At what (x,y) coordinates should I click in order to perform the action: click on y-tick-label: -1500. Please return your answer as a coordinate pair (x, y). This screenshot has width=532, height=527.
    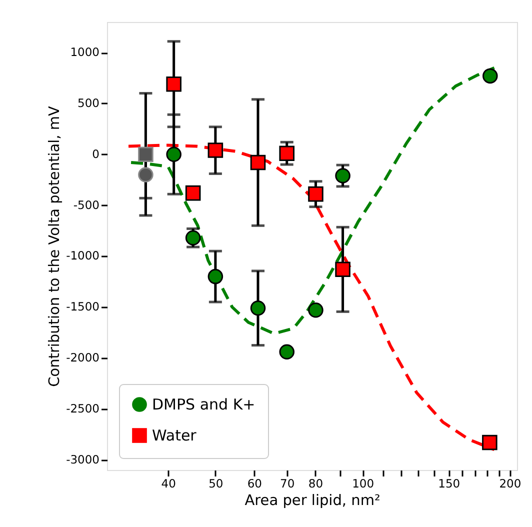
    Looking at the image, I should click on (83, 307).